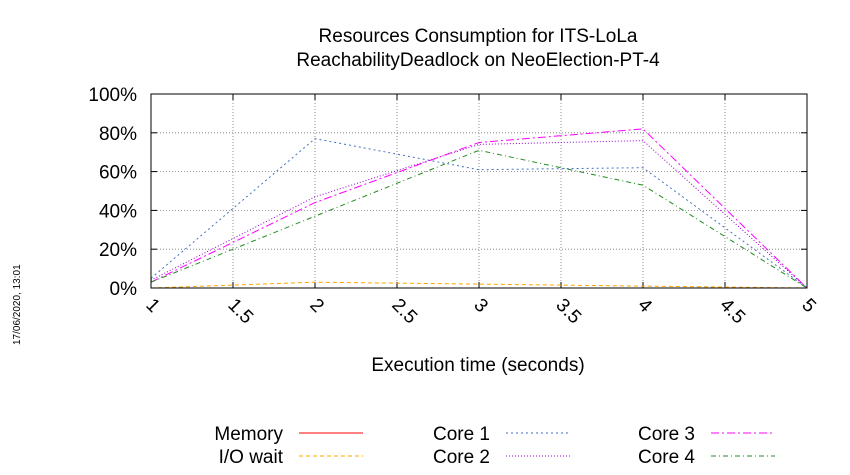  Describe the element at coordinates (118, 250) in the screenshot. I see `y-tick-label: 20%` at that location.